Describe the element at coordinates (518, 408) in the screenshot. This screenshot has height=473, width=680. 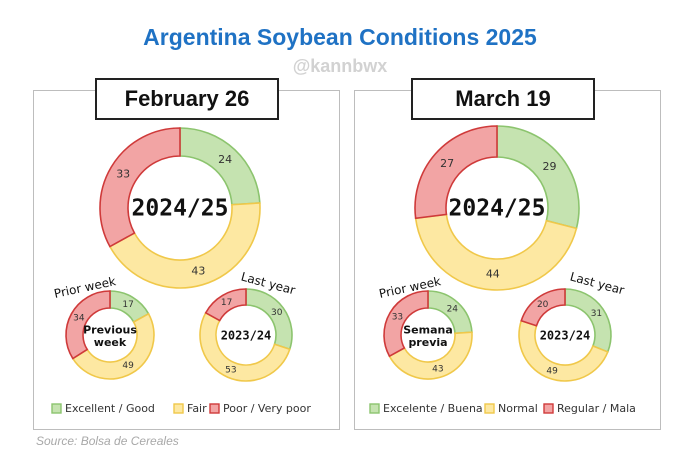
I see `panel1-legend-label-1: Normal` at that location.